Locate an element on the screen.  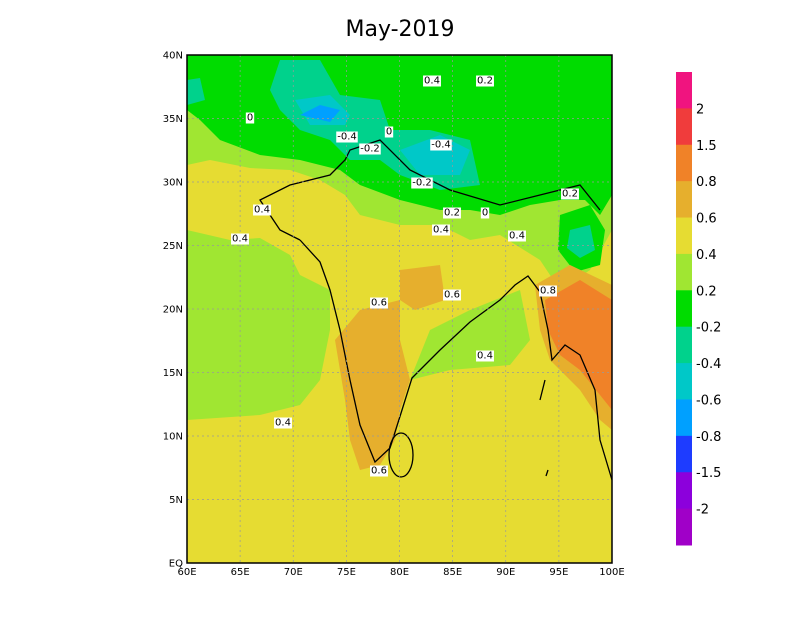
colorbar-label: 1.5 is located at coordinates (706, 146).